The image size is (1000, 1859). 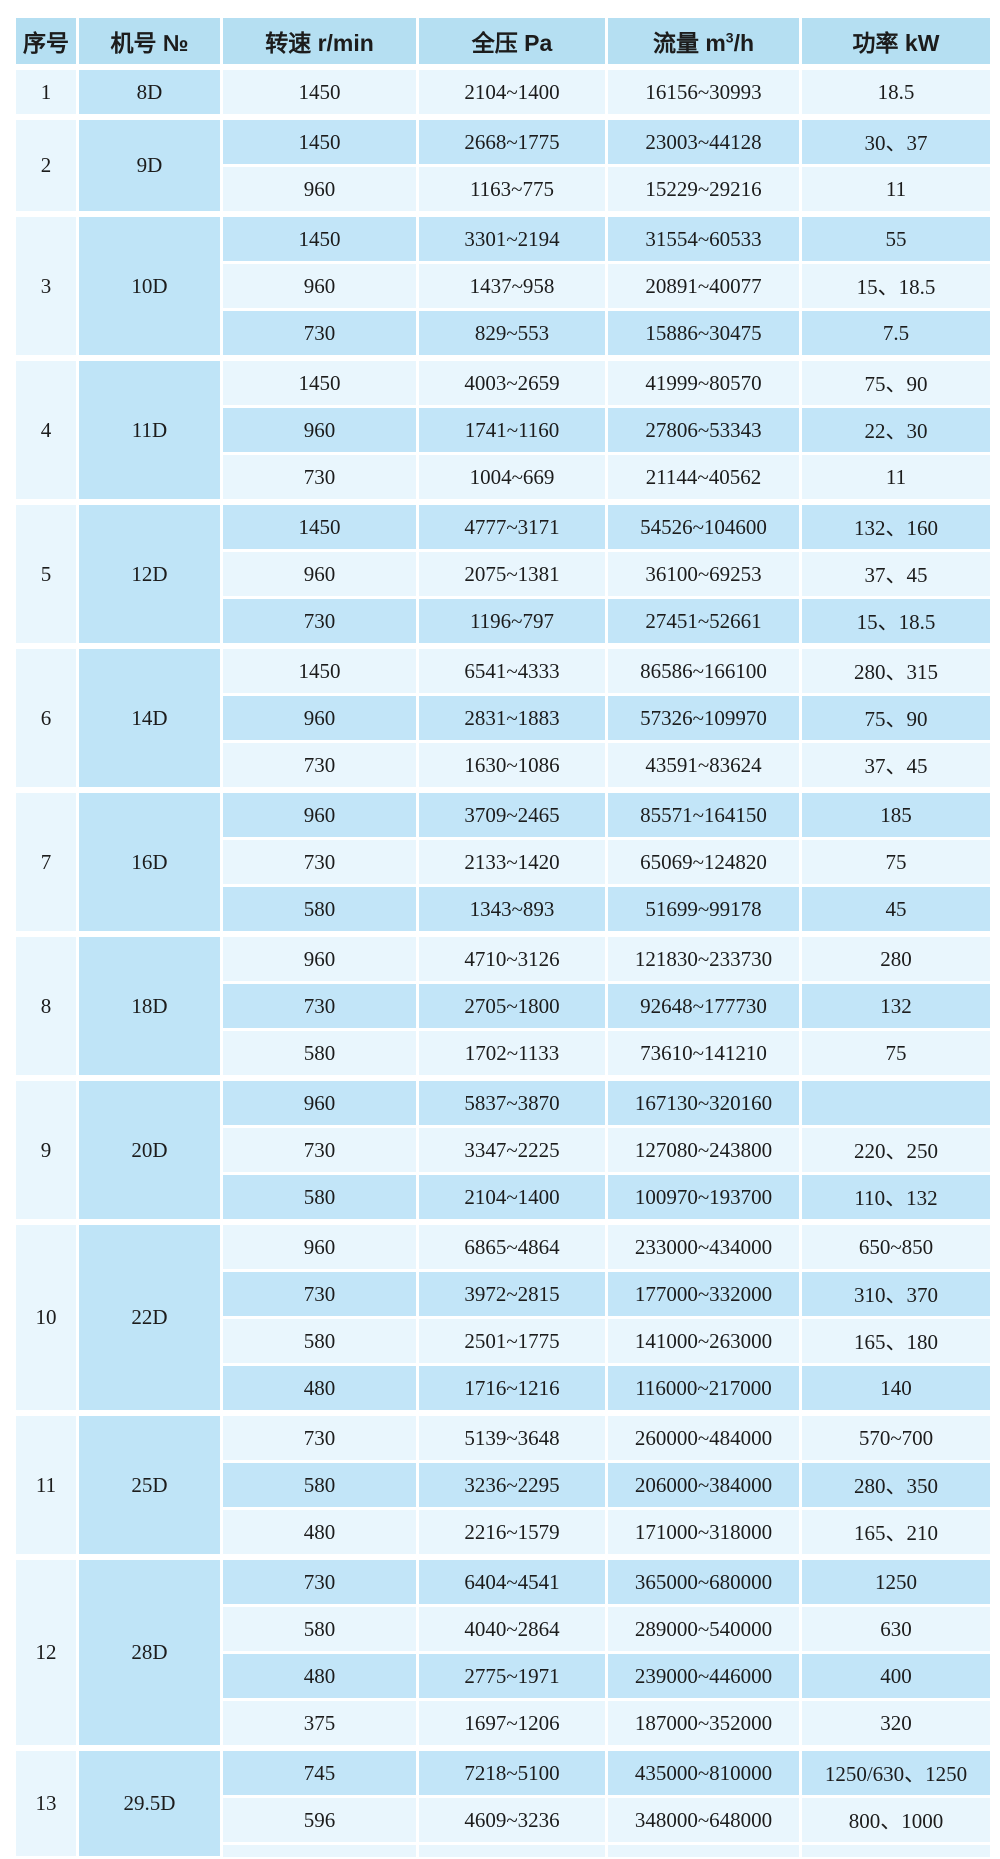 What do you see at coordinates (512, 237) in the screenshot?
I see `pressure-cell: 3301~2194` at bounding box center [512, 237].